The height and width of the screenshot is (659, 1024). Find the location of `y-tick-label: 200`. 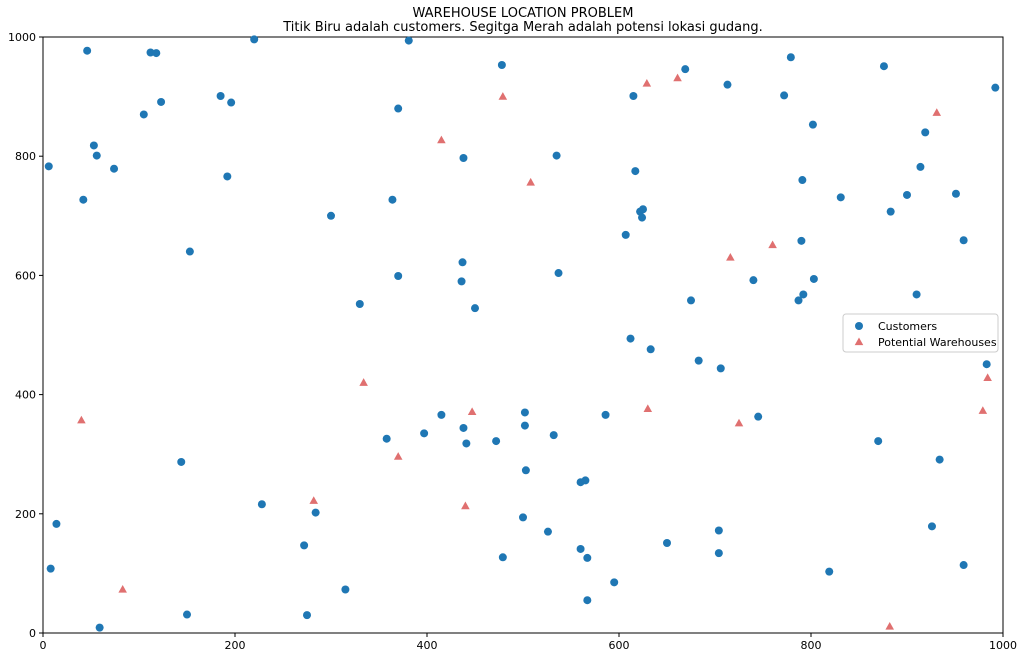

y-tick-label: 200 is located at coordinates (25, 514).